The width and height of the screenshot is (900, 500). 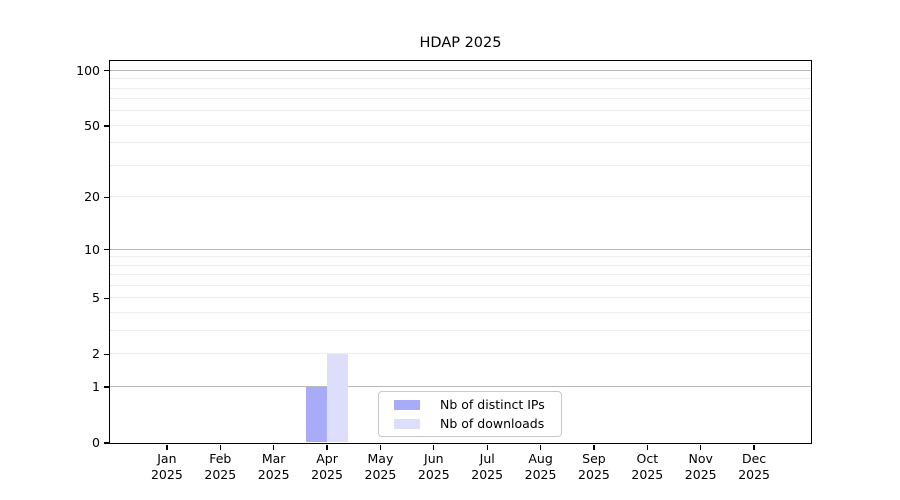 I want to click on x-tick-feb, so click(x=220, y=447).